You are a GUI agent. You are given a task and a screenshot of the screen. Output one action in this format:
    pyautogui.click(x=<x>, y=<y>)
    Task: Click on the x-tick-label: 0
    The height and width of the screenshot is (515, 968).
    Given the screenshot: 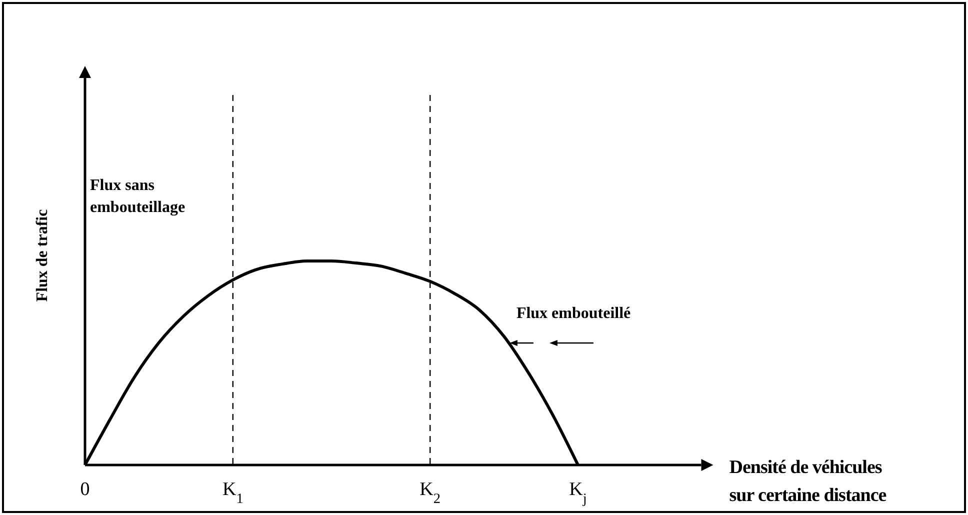 What is the action you would take?
    pyautogui.click(x=85, y=489)
    